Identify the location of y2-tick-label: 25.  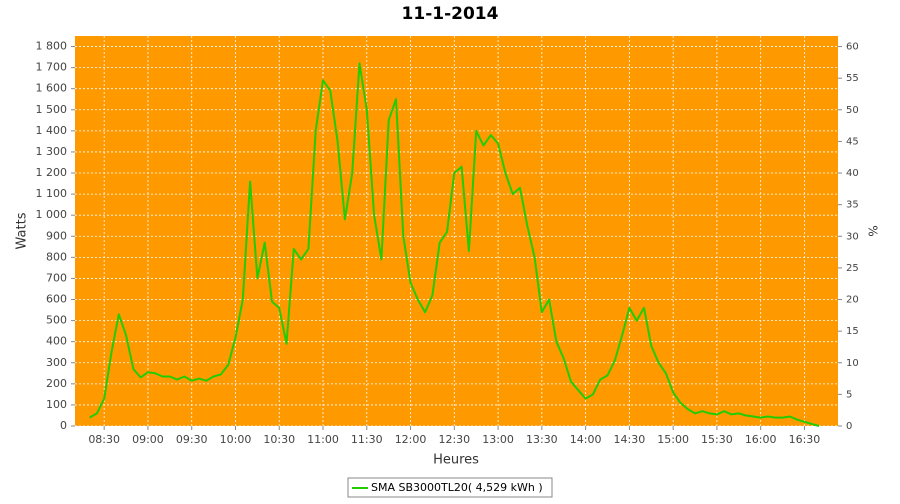
(852, 268).